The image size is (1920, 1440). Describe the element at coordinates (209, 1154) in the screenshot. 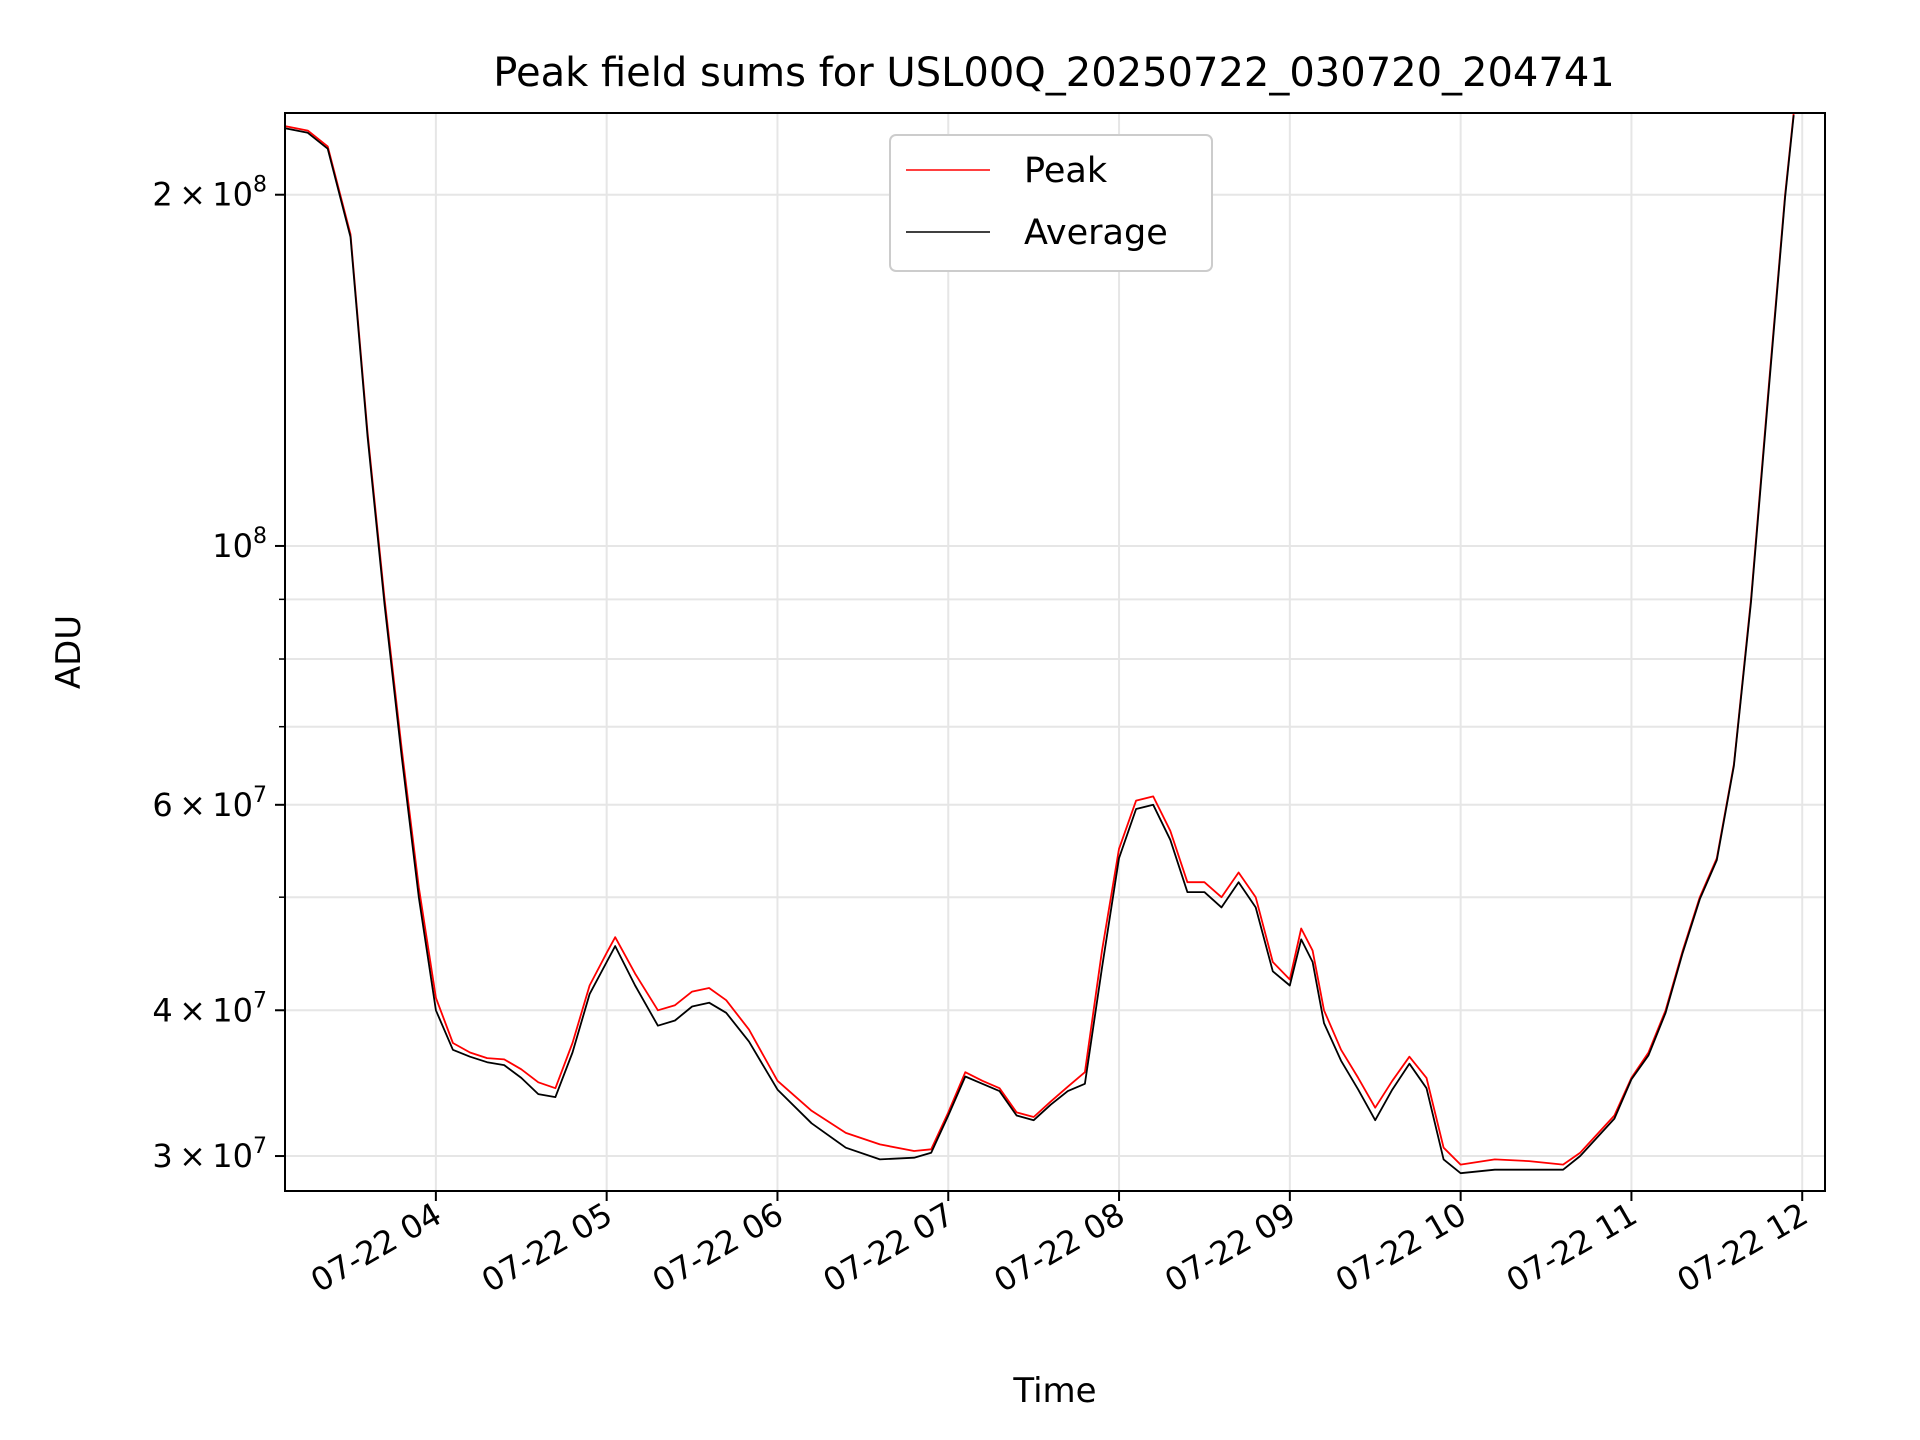

I see `y-tick-label: 3 × 107` at that location.